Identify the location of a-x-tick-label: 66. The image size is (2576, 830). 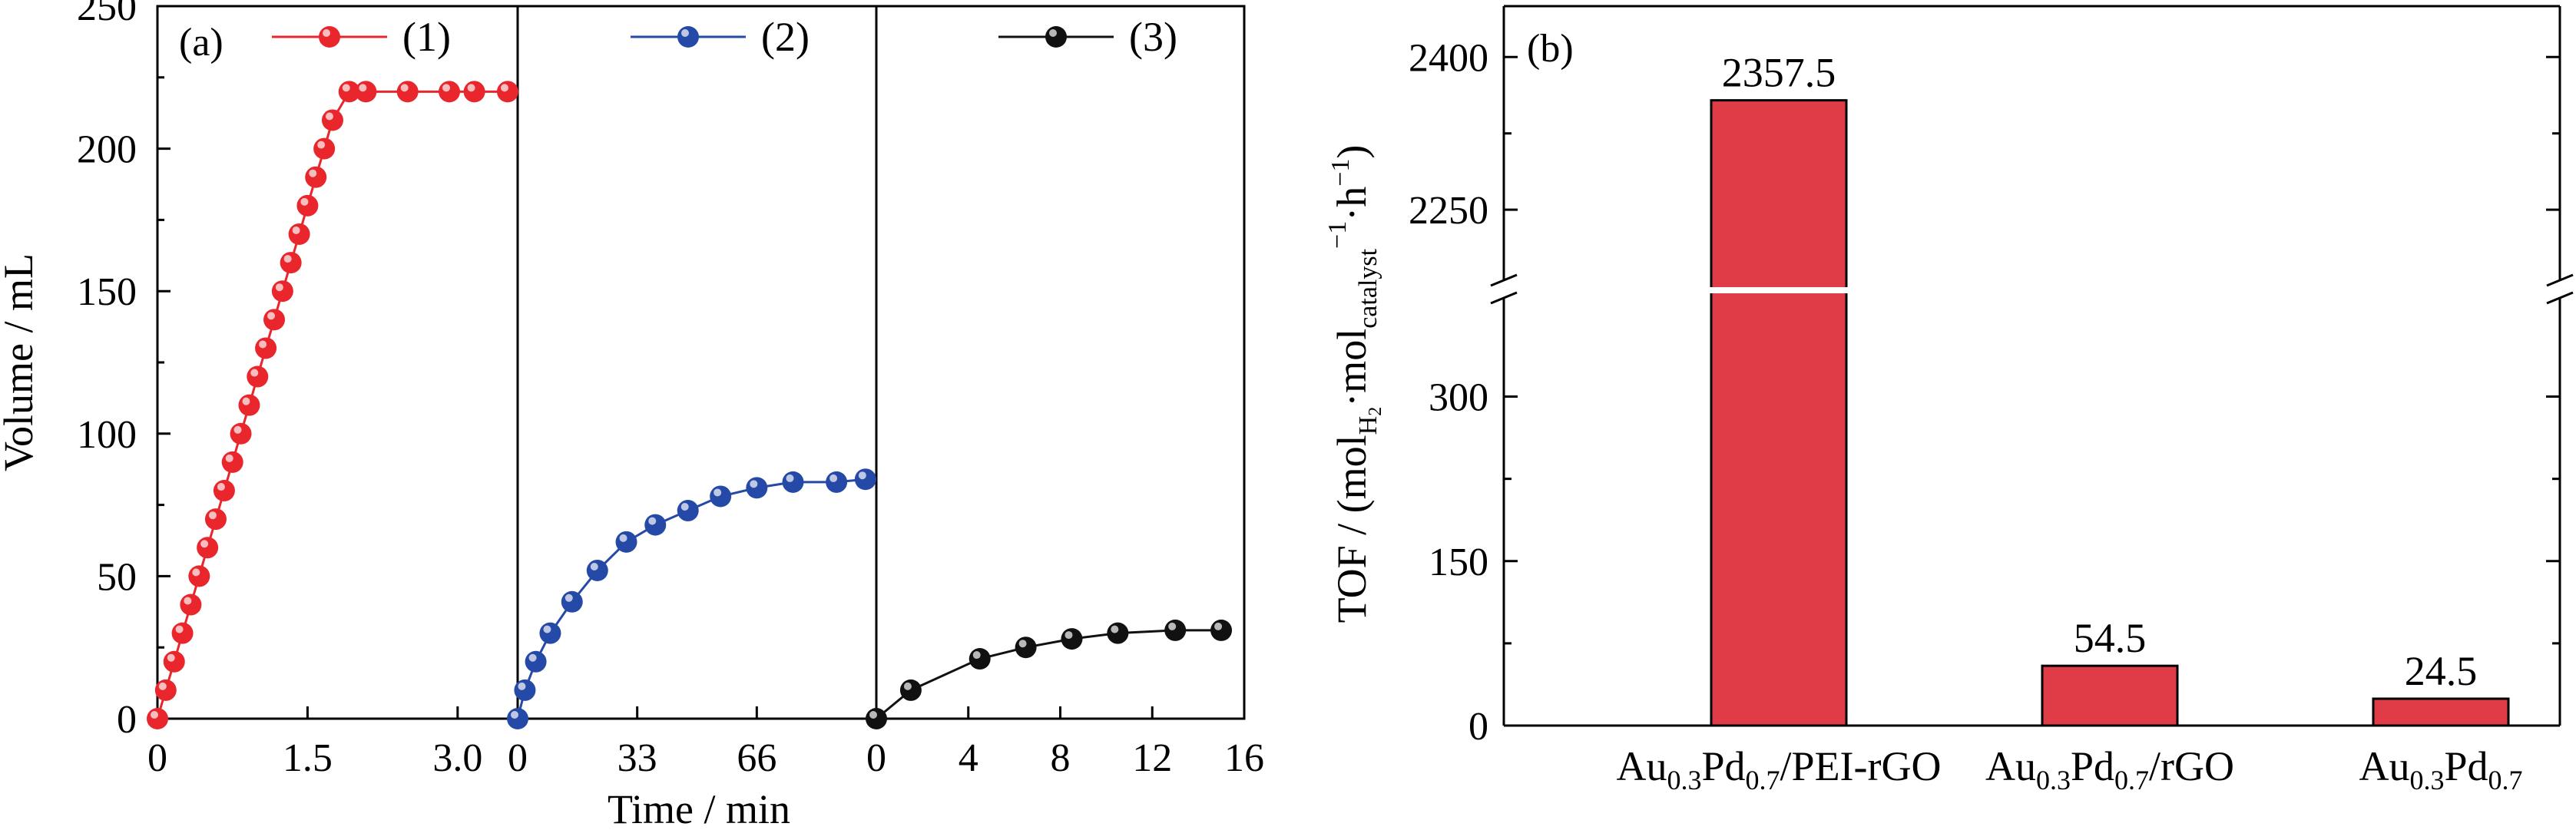
(756, 758).